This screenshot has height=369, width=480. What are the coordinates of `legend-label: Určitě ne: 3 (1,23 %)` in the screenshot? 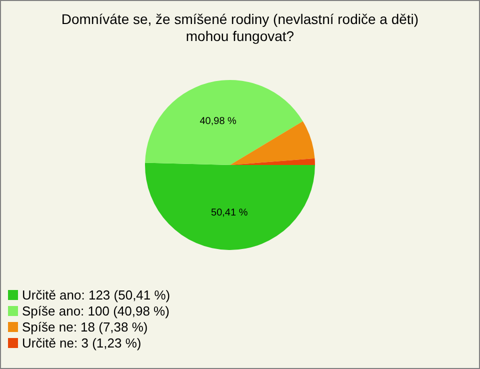 It's located at (82, 343).